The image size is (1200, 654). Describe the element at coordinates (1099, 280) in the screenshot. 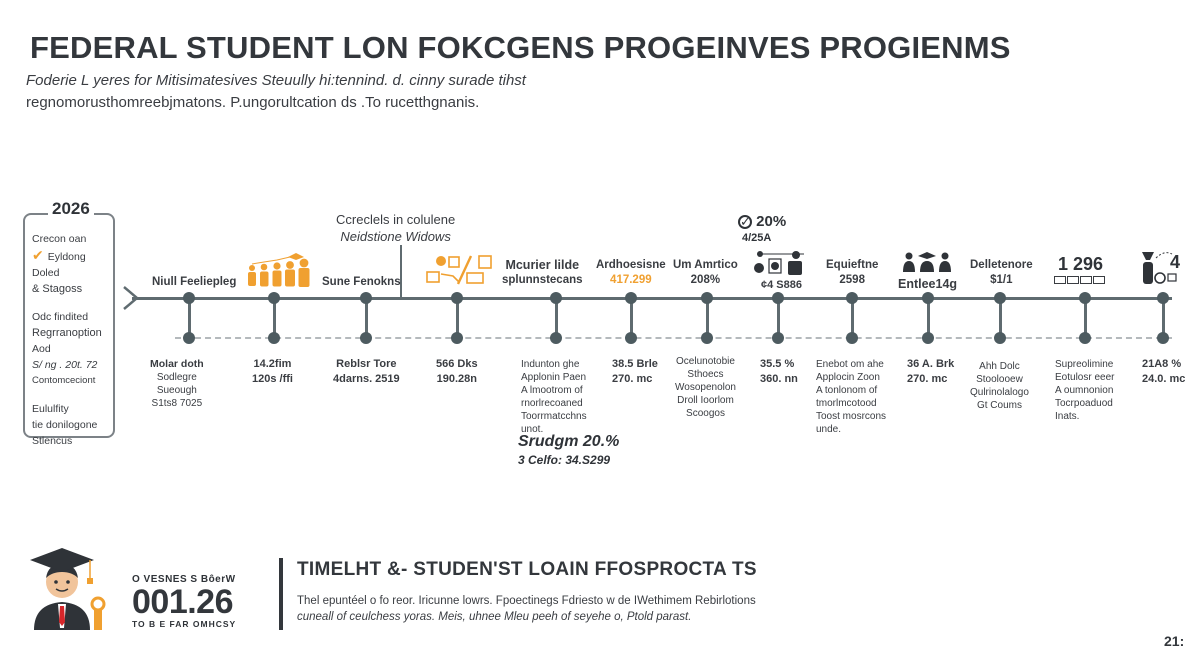

I see `mini-box` at that location.